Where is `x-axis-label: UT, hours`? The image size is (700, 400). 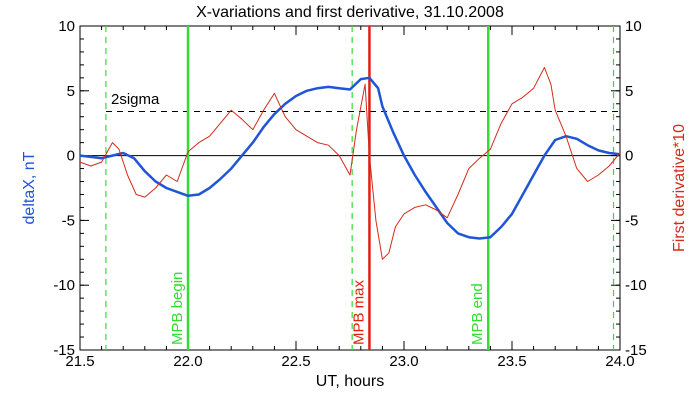 x-axis-label: UT, hours is located at coordinates (350, 381).